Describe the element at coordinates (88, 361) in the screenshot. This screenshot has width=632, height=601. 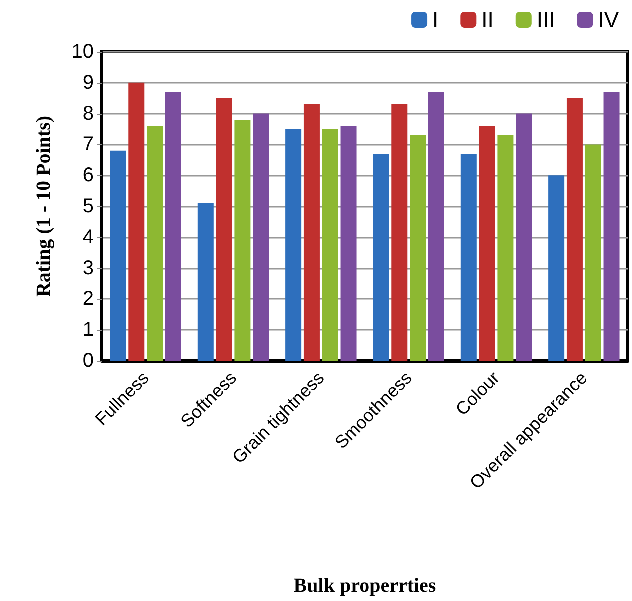
I see `y-tick-label: 0` at that location.